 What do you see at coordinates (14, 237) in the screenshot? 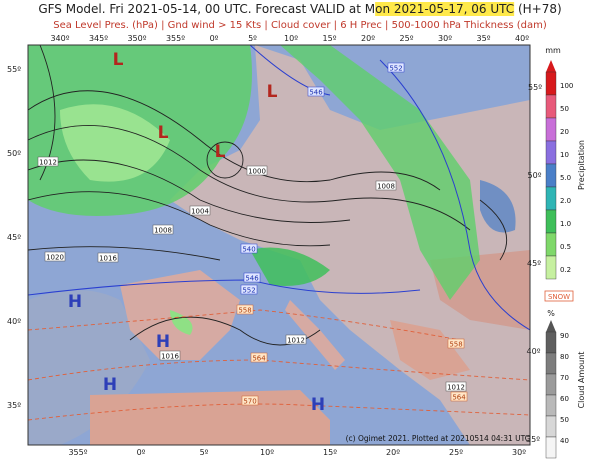
I see `left-latitude: 45º` at bounding box center [14, 237].